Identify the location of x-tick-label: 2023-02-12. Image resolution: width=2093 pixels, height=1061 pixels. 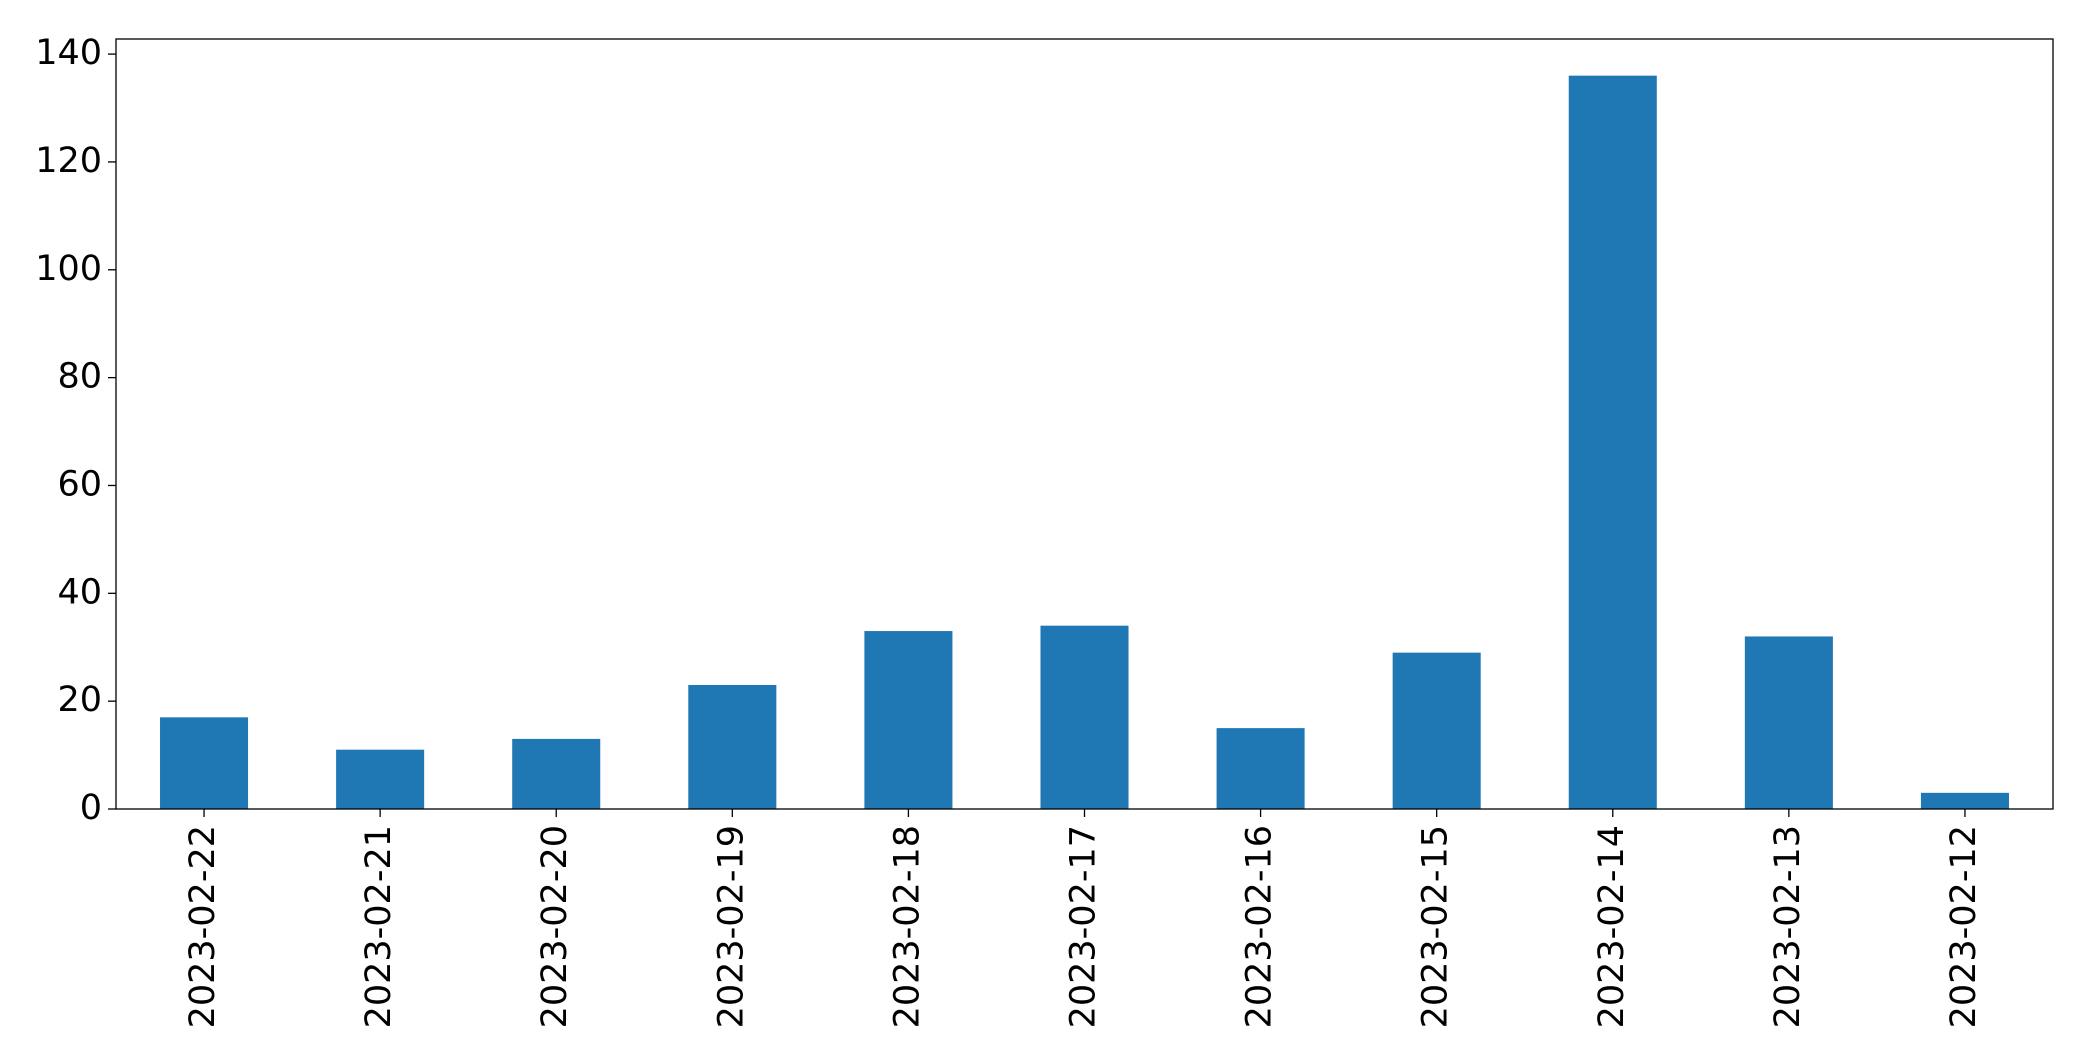
(1964, 926).